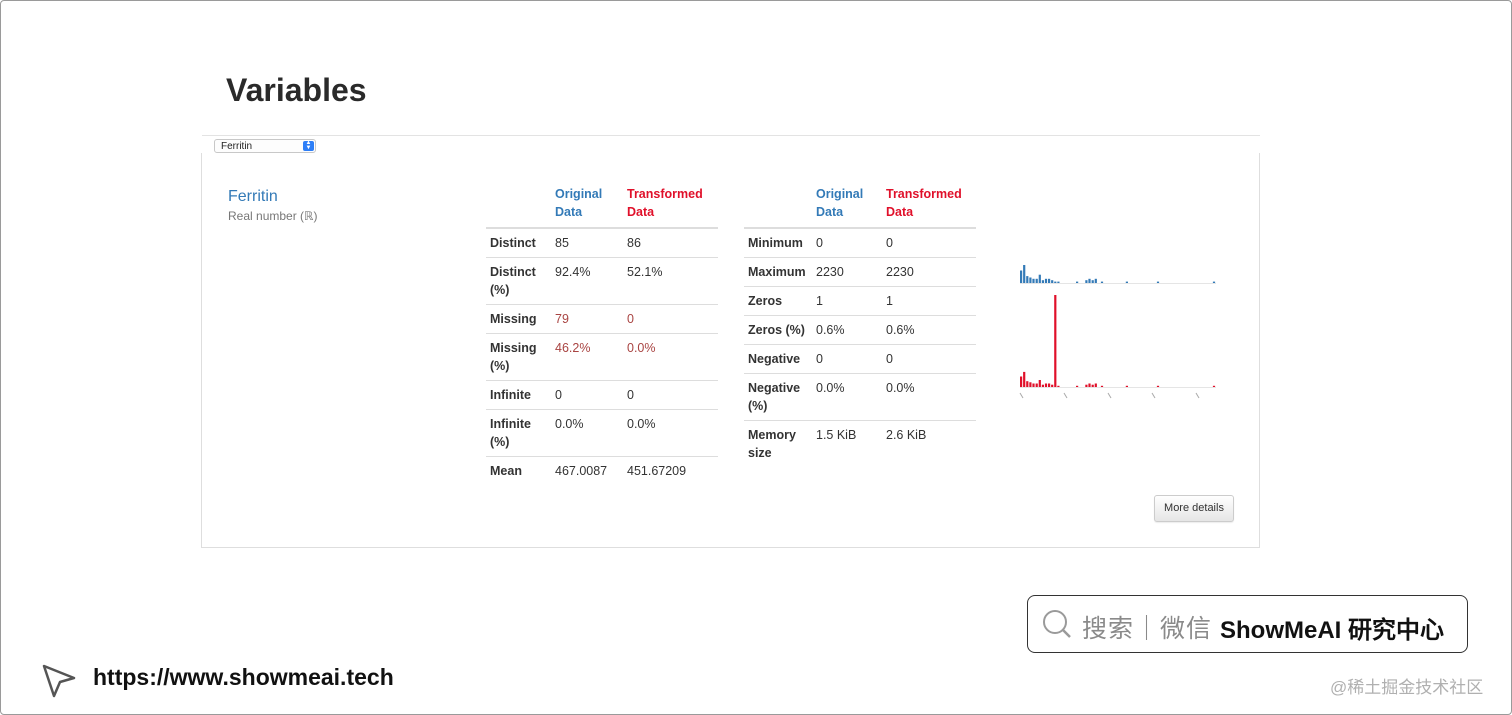  Describe the element at coordinates (587, 205) in the screenshot. I see `stats-left-header-original: Original Data` at that location.